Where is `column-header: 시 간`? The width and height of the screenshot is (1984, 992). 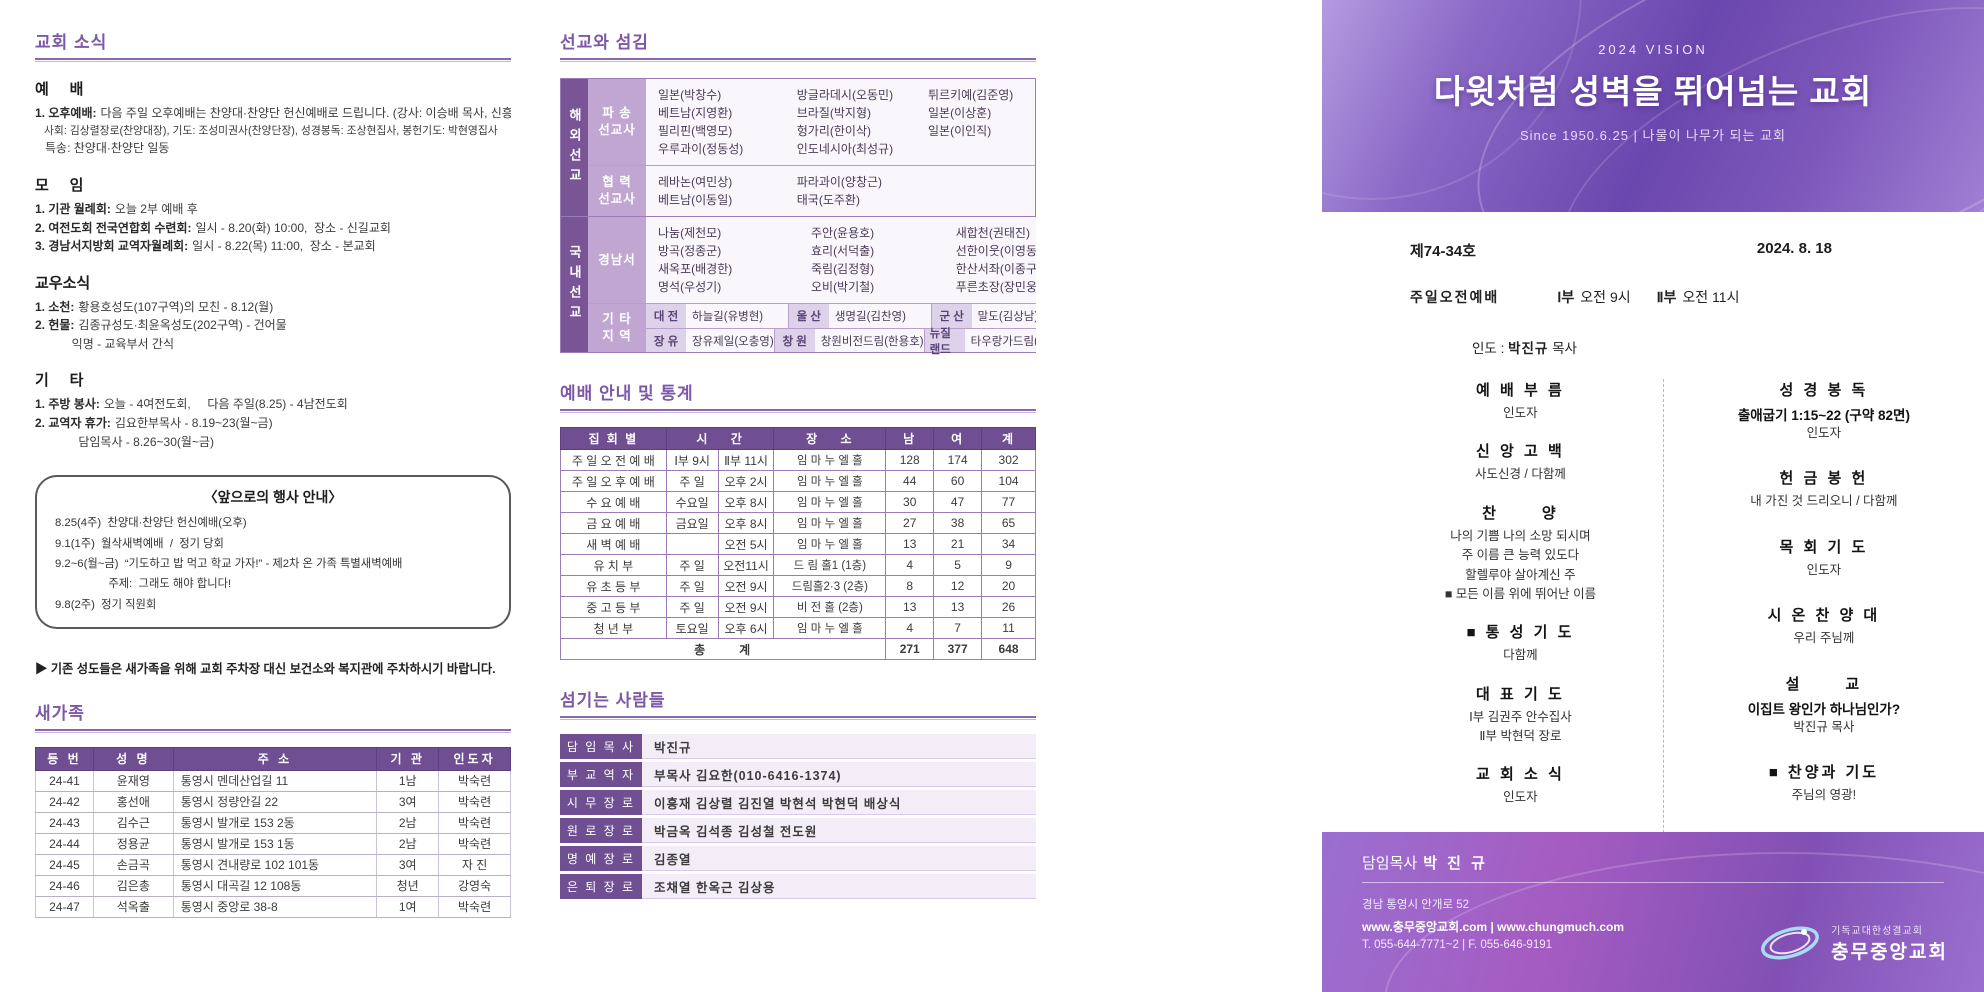
column-header: 시 간 is located at coordinates (720, 438).